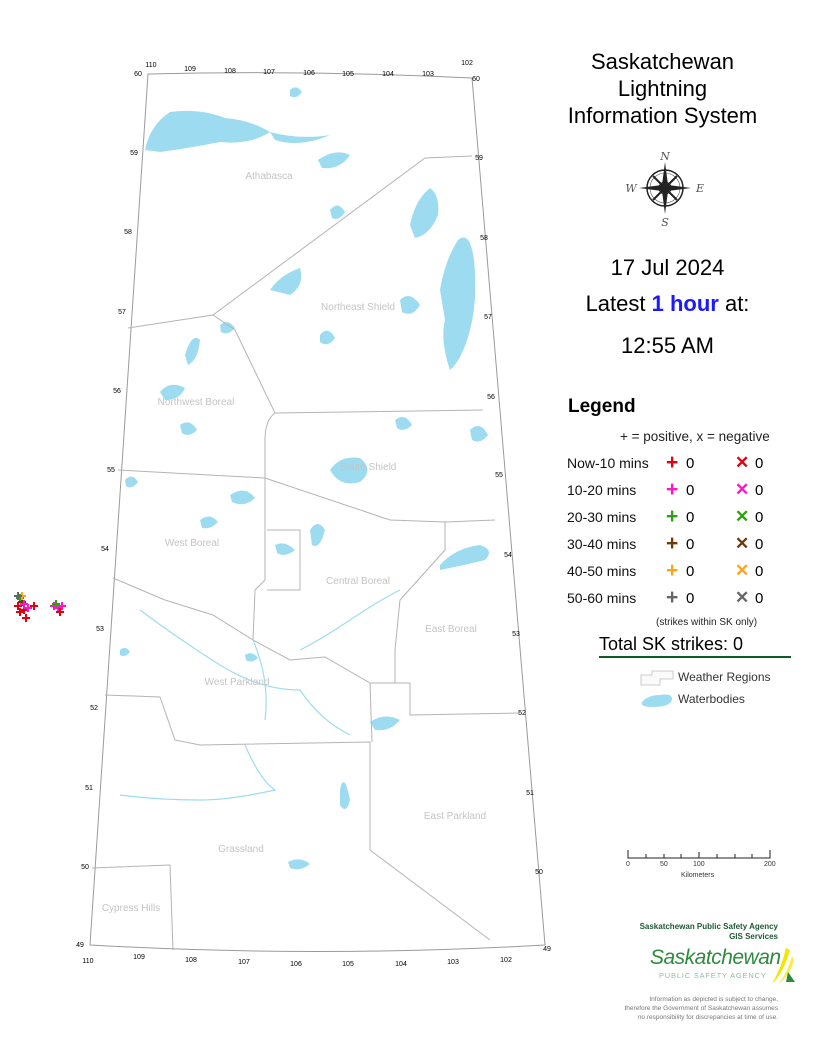 This screenshot has height=1056, width=816. I want to click on date-label: 17 Jul 2024, so click(667, 267).